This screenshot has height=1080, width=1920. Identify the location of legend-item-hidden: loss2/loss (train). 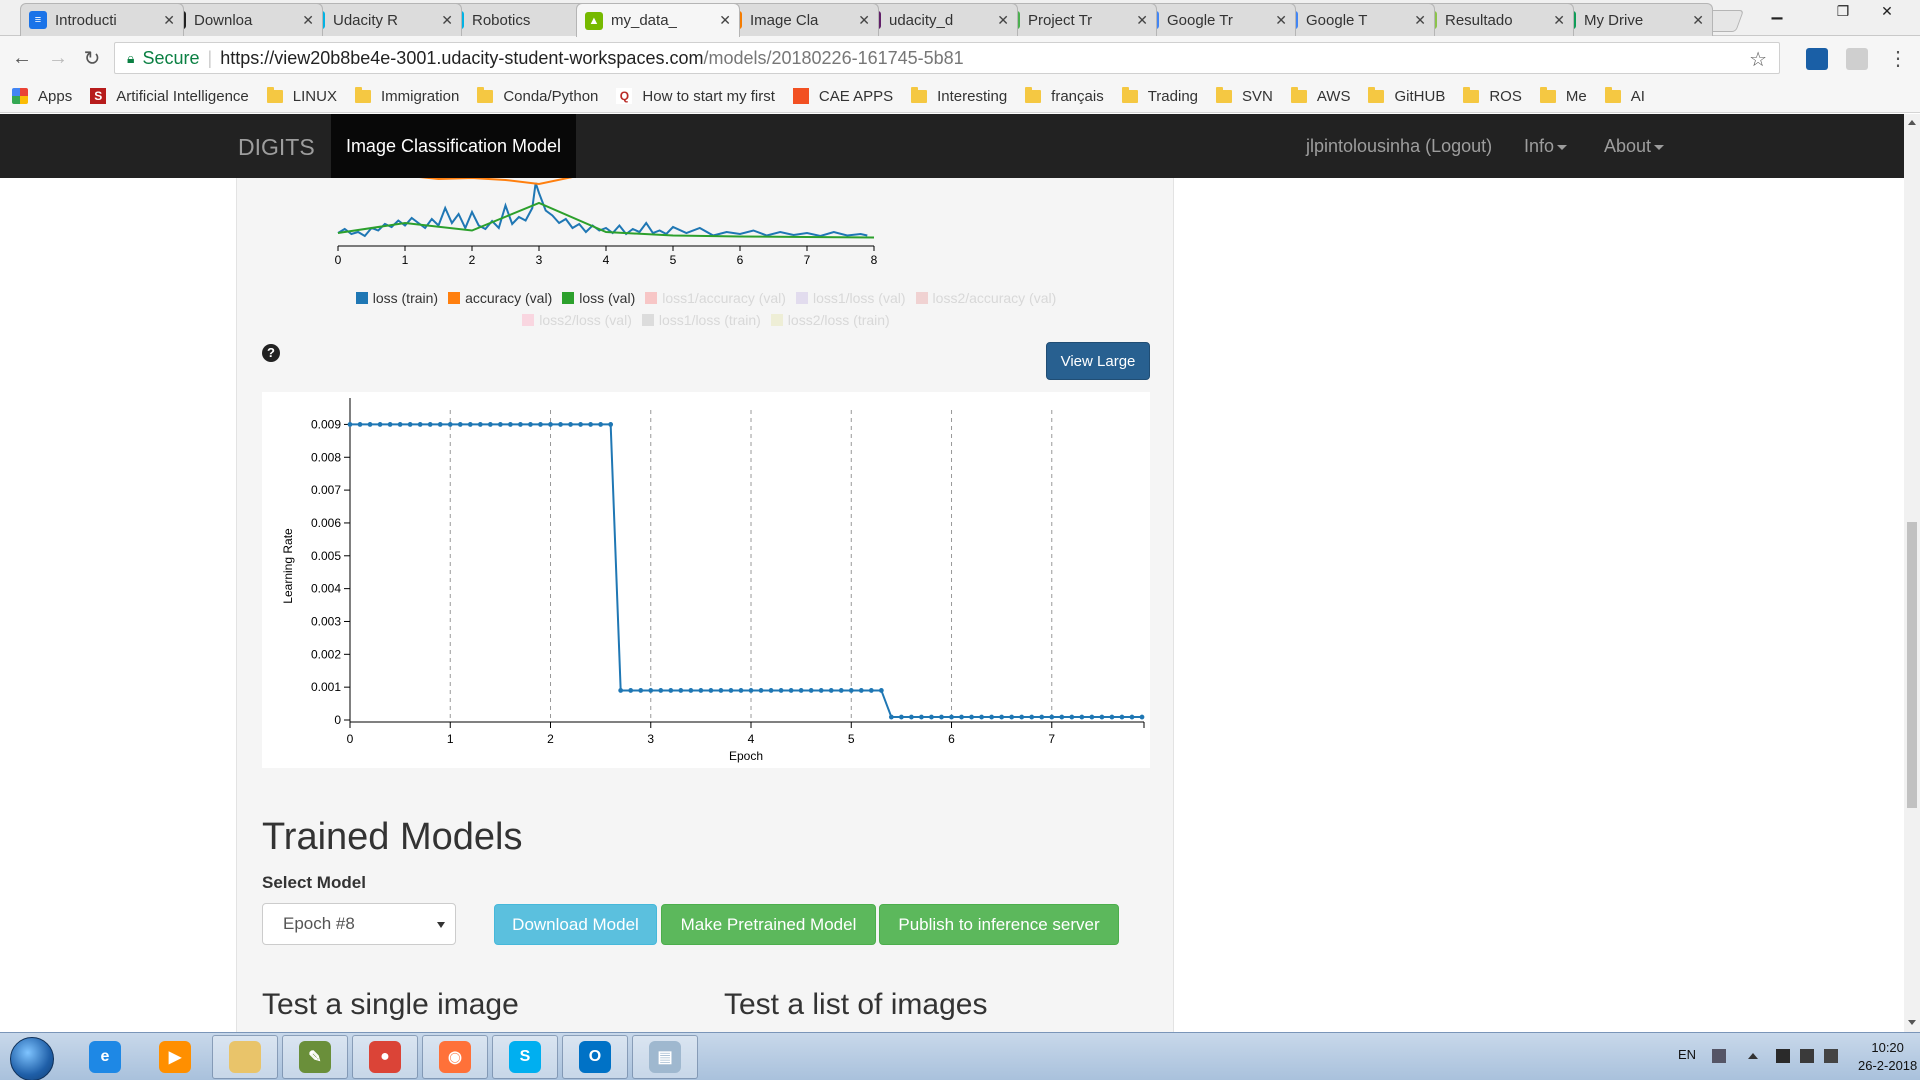
(830, 320).